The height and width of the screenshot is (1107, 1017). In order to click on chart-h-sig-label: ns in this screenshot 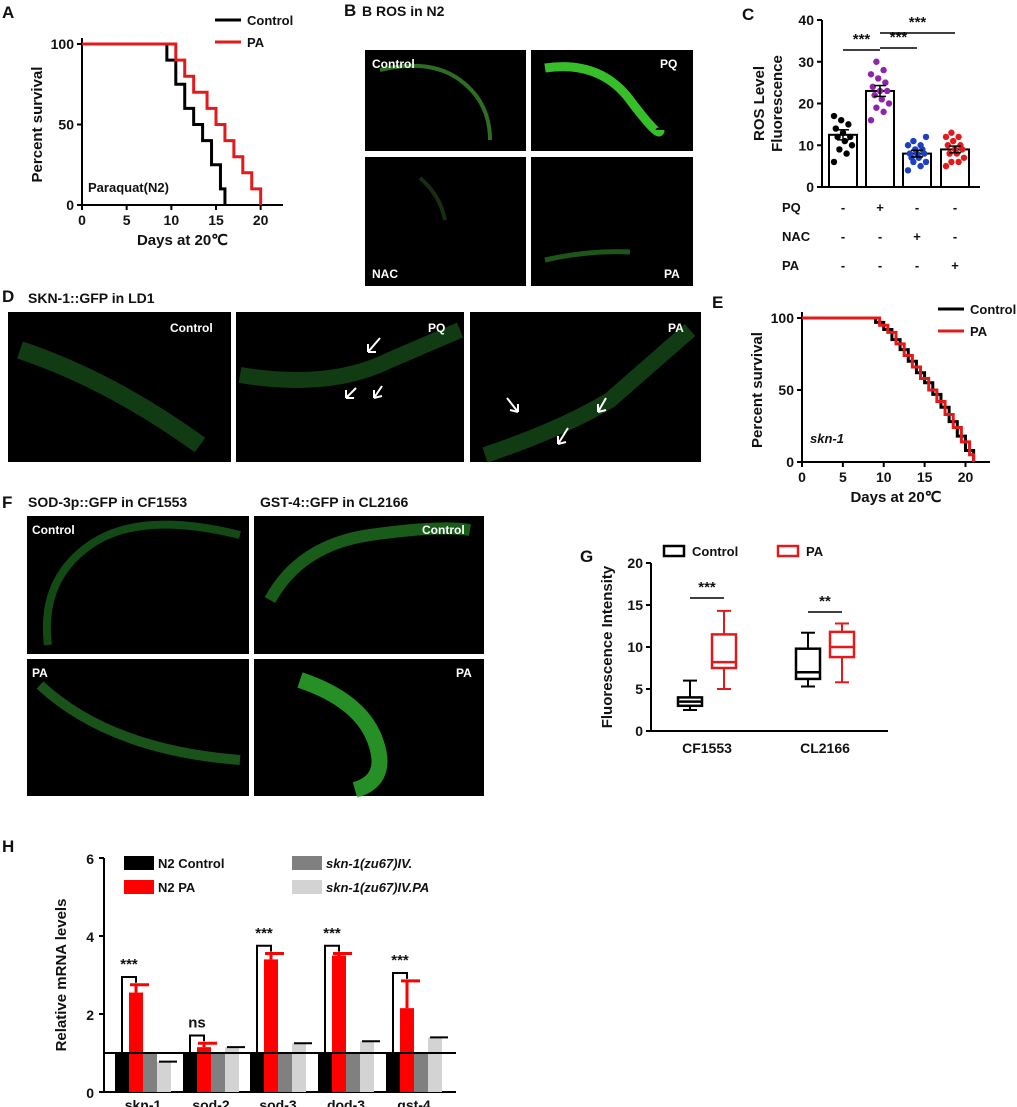, I will do `click(197, 1022)`.